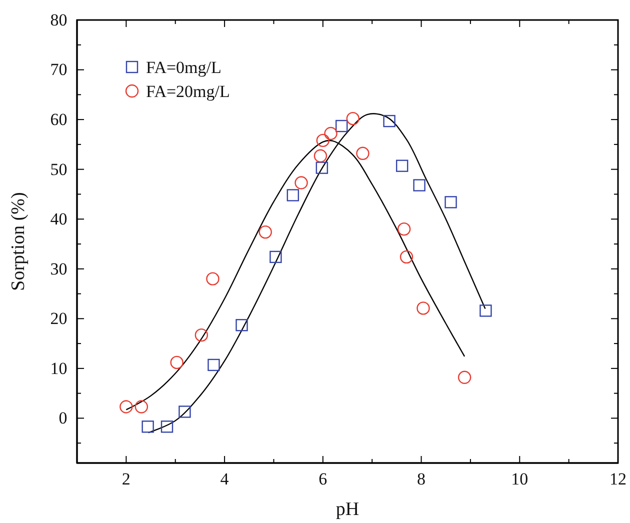 Image resolution: width=630 pixels, height=523 pixels. Describe the element at coordinates (126, 479) in the screenshot. I see `x-tick-label: 2` at that location.